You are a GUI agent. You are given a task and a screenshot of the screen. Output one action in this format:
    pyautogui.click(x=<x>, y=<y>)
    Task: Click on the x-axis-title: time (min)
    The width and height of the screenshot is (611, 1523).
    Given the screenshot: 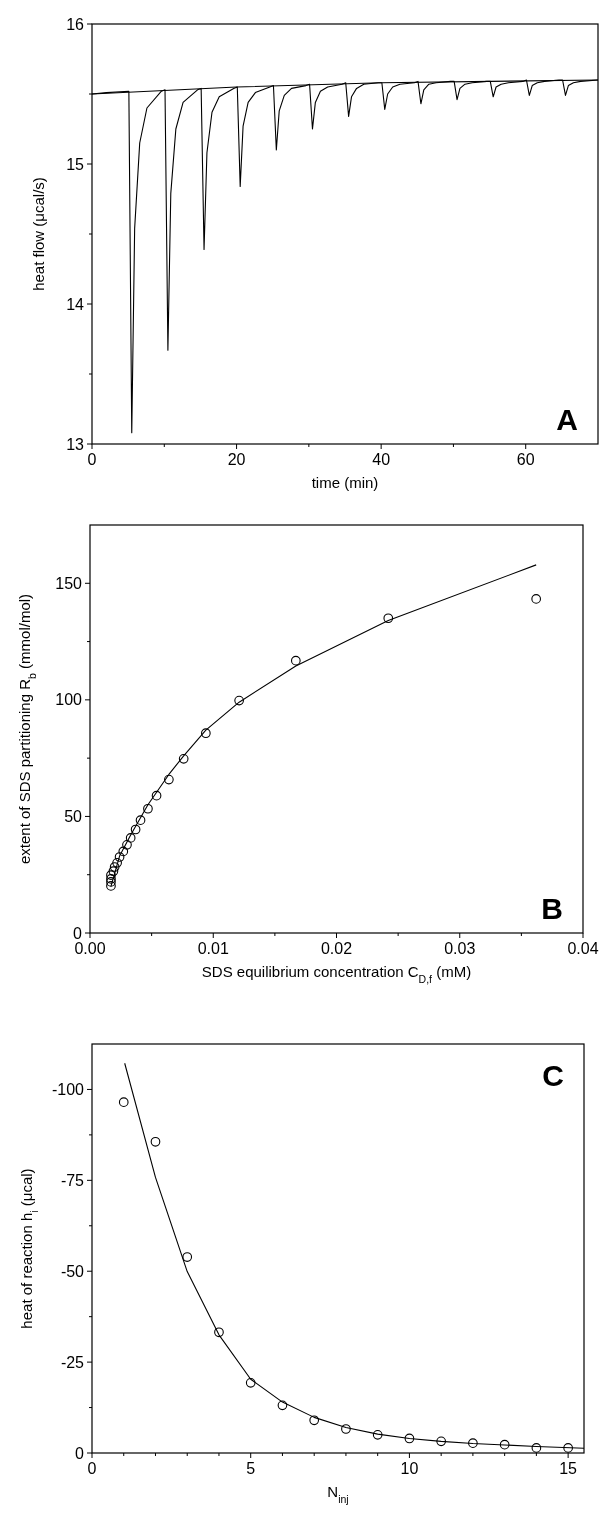 What is the action you would take?
    pyautogui.click(x=345, y=482)
    